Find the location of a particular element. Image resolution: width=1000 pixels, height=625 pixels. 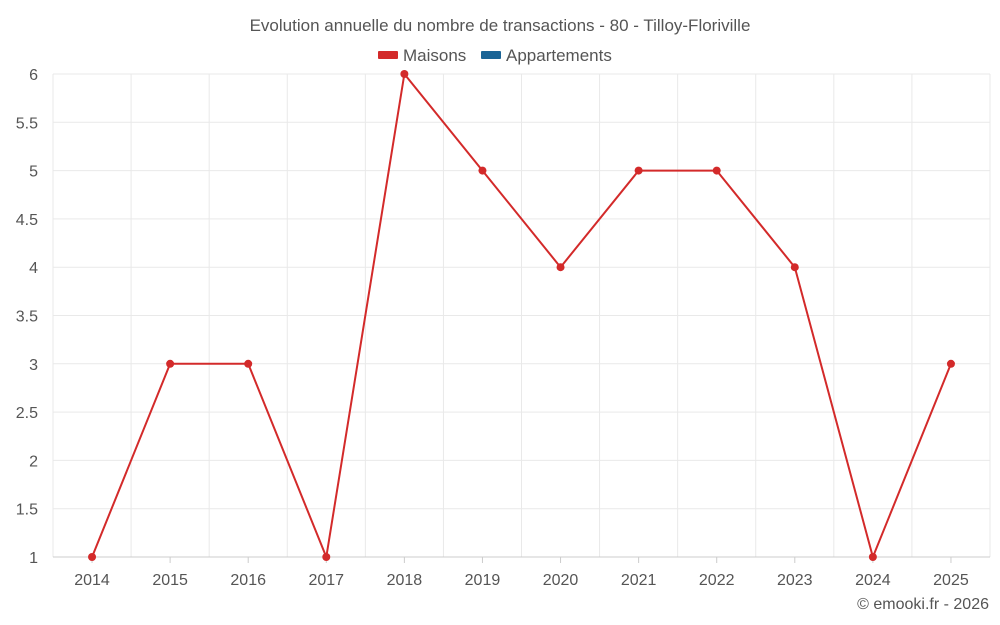

data-point-maisons-2019 is located at coordinates (482, 170).